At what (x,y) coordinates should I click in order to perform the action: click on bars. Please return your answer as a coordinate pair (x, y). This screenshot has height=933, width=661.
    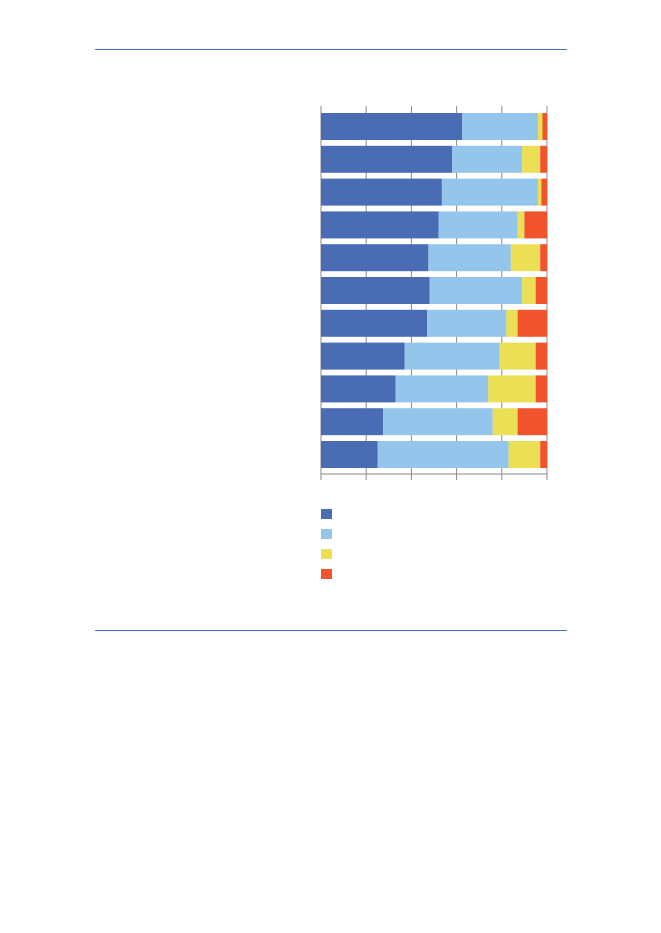
    Looking at the image, I should click on (434, 290).